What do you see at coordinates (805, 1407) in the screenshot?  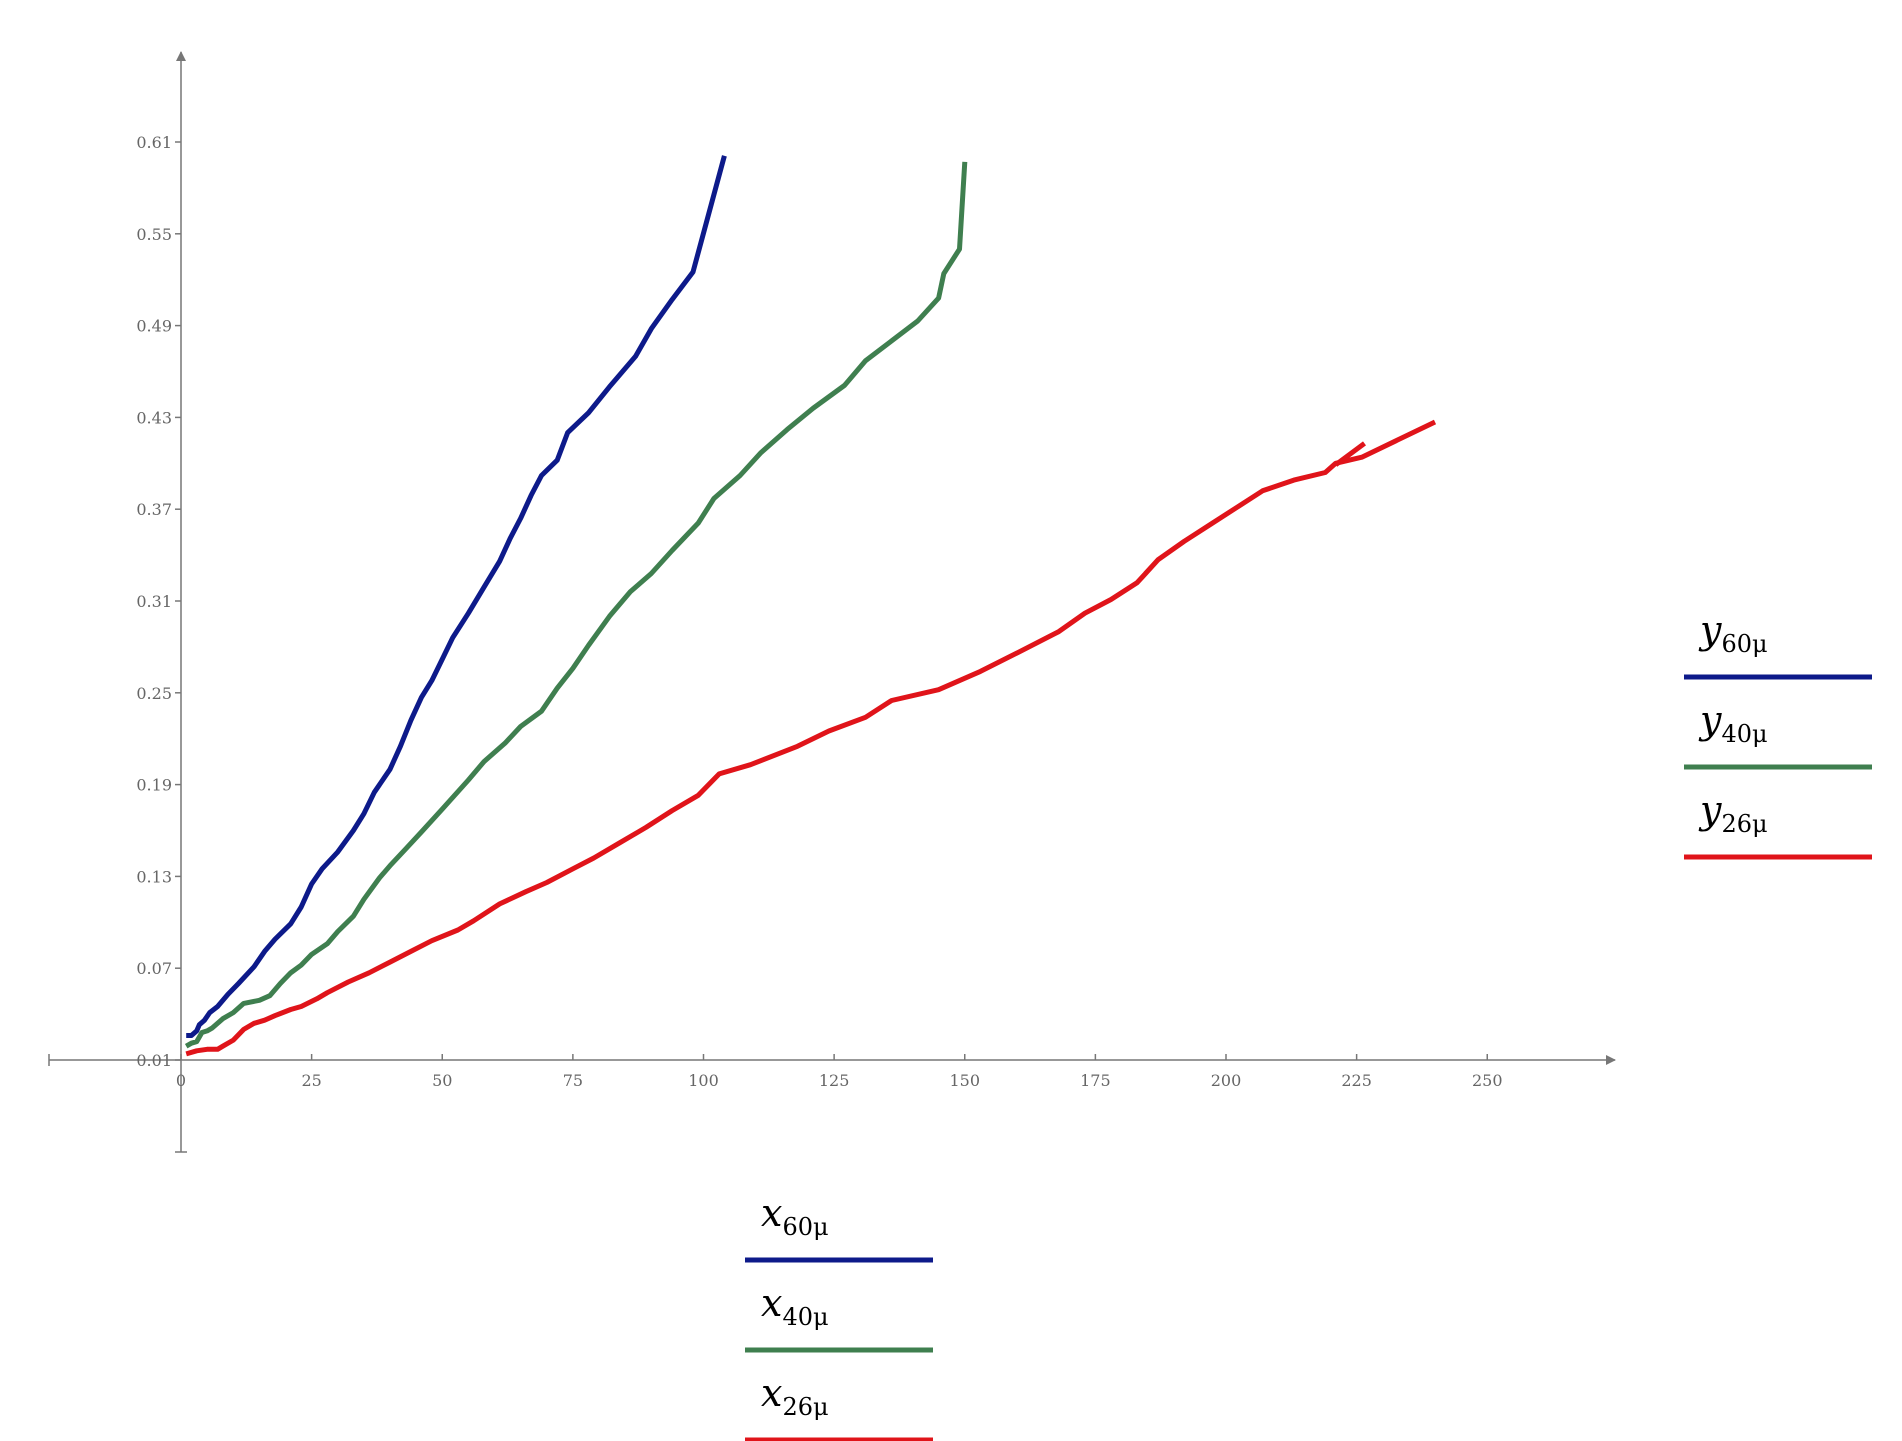 I see `x-legend-item-label-subscript: 26μ` at bounding box center [805, 1407].